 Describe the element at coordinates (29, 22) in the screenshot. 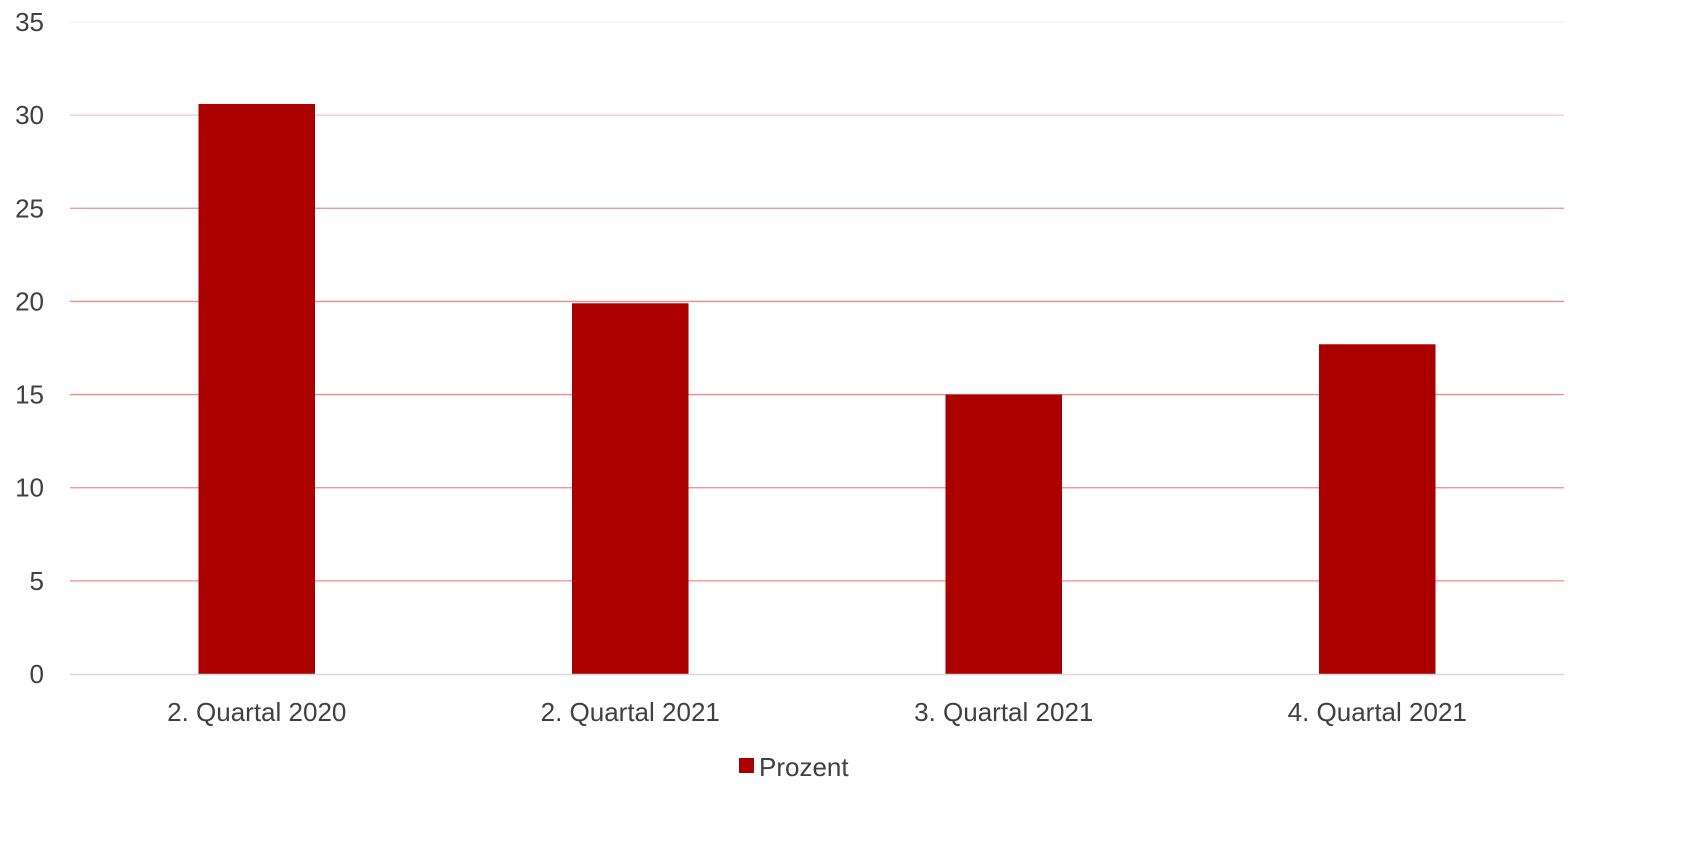

I see `y-tick-label: 35` at that location.